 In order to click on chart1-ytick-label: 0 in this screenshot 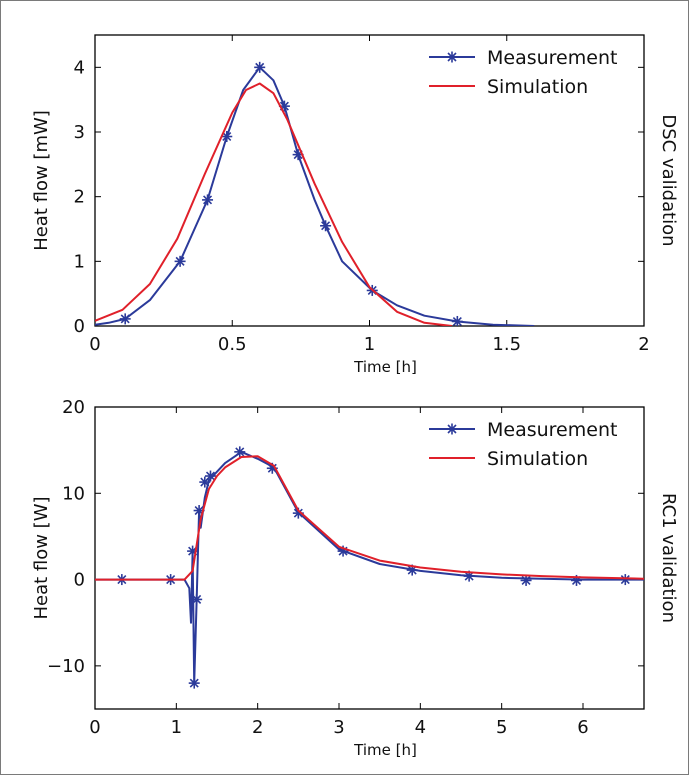, I will do `click(79, 326)`.